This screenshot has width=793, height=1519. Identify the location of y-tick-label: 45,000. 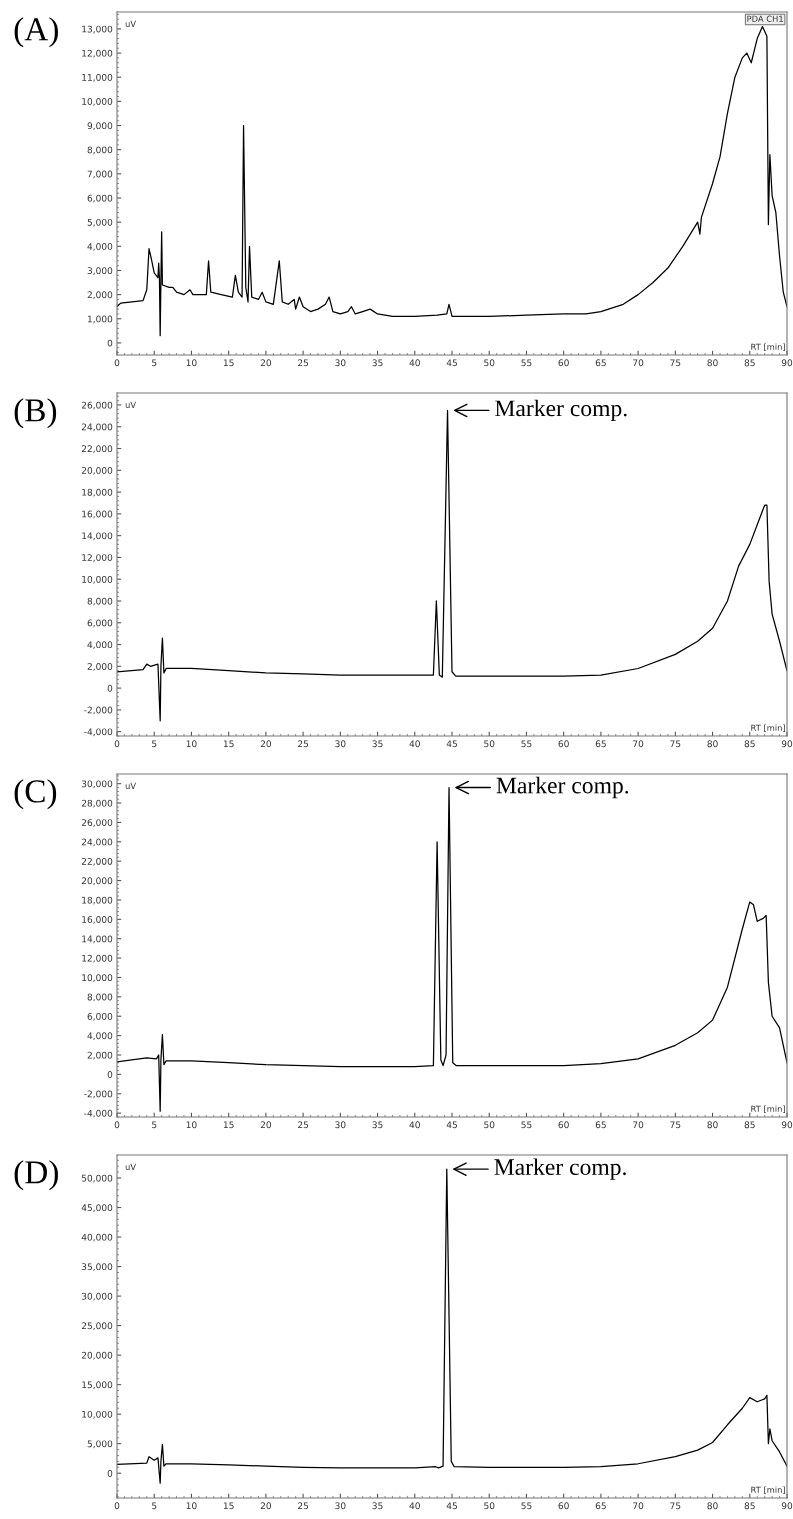
(97, 1208).